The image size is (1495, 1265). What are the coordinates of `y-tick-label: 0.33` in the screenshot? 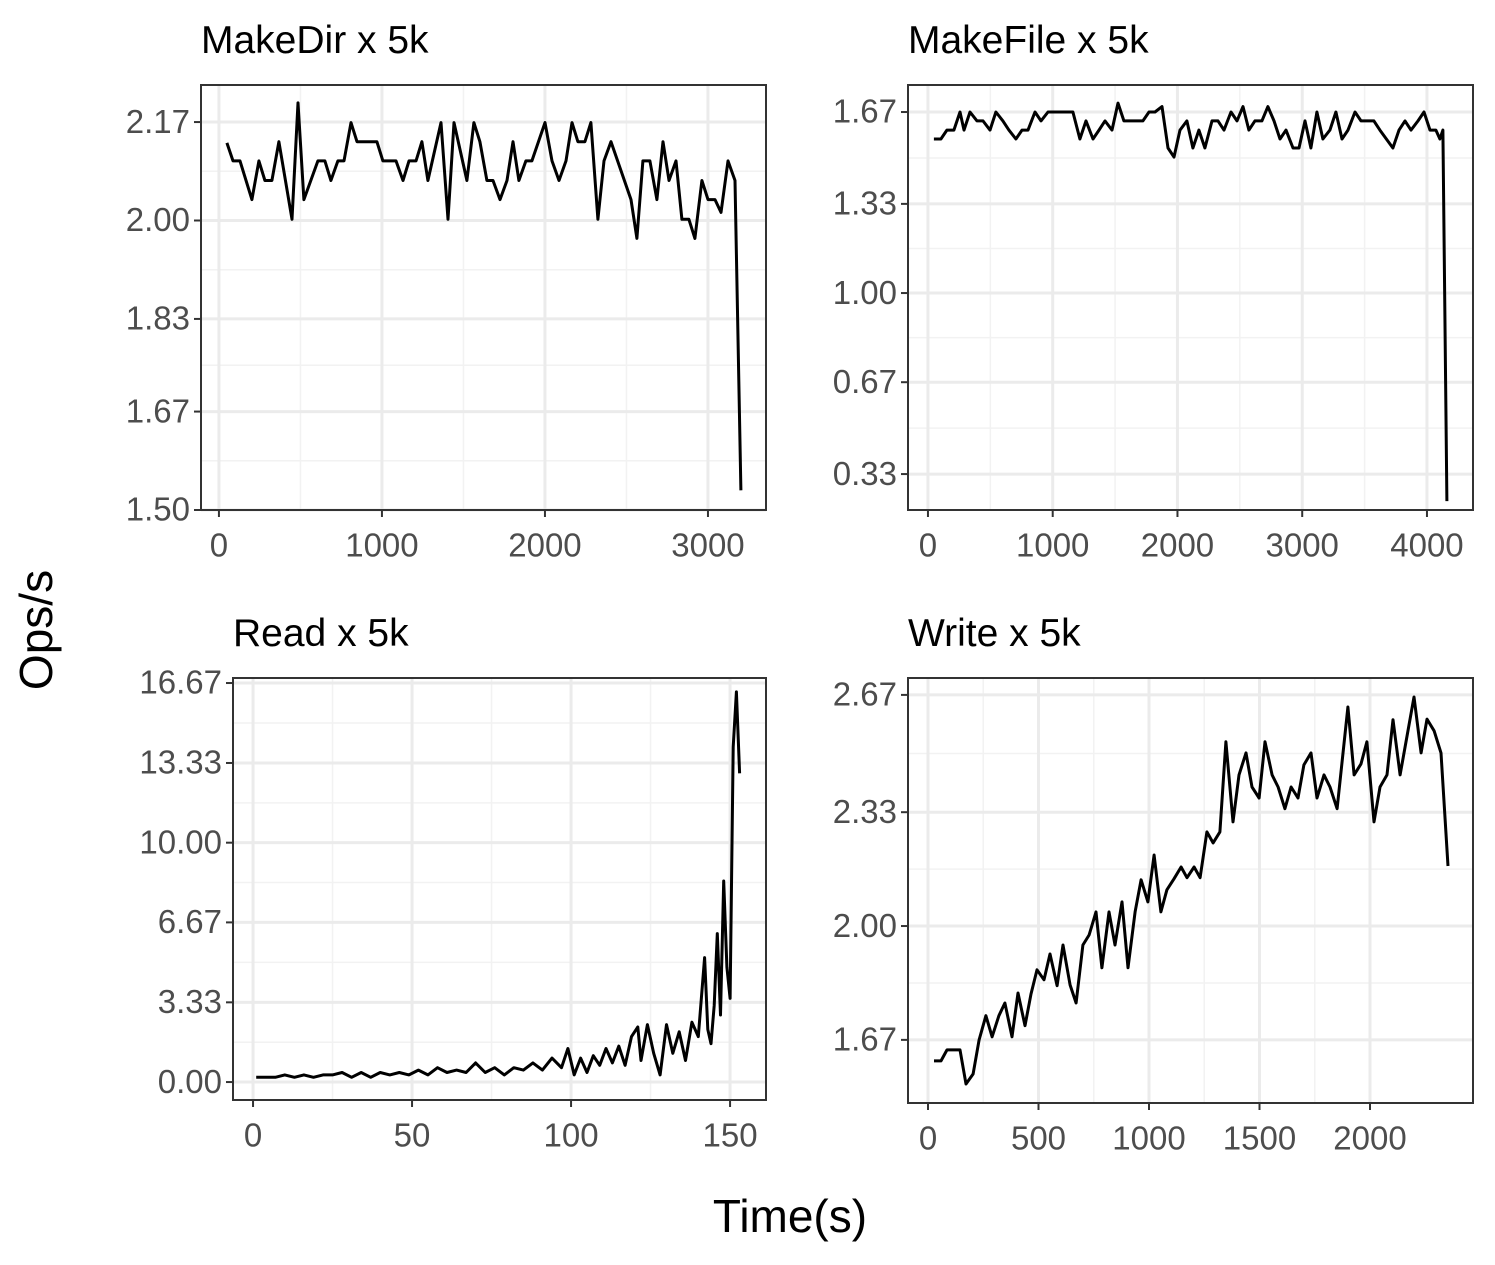 It's located at (865, 473).